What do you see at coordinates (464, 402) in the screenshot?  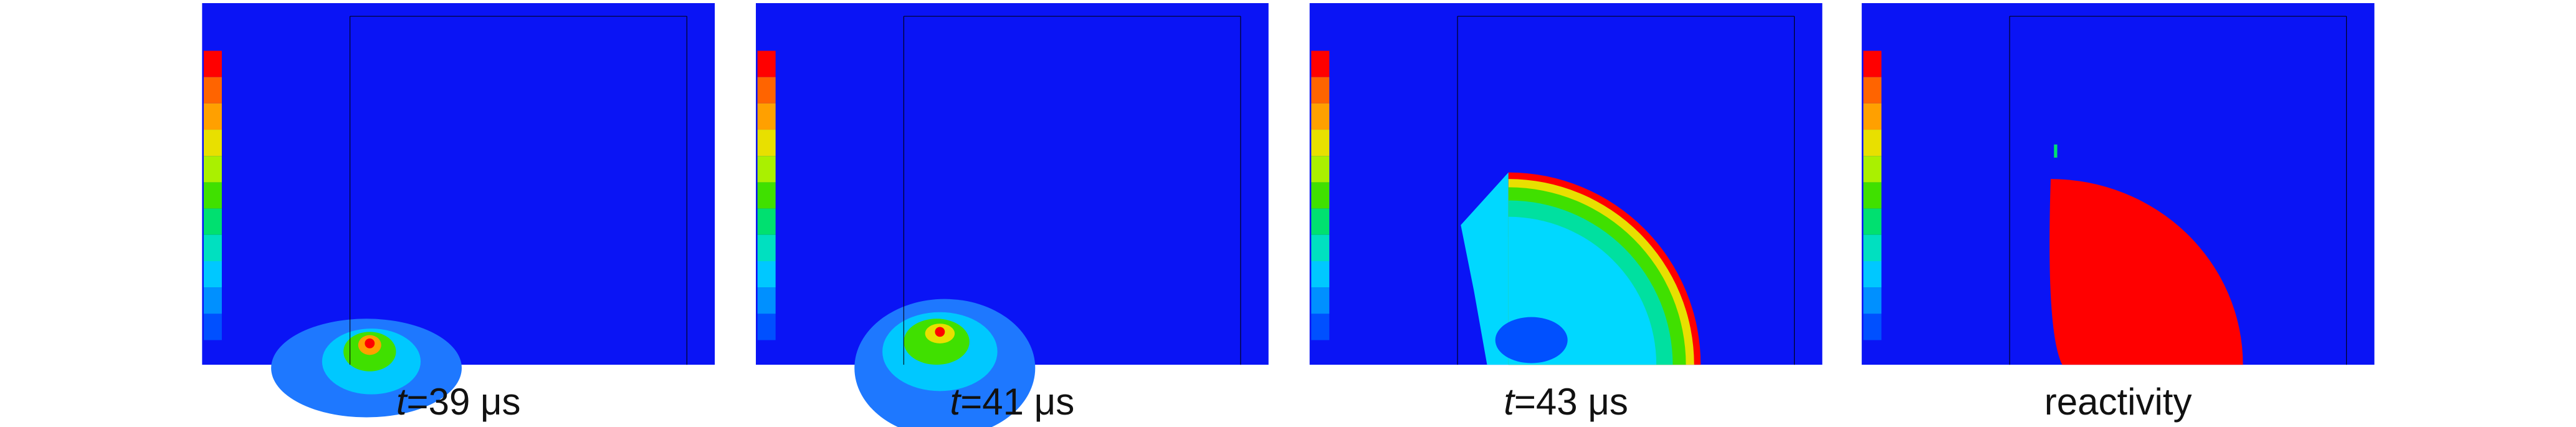 I see `caption-value: =39 μs` at bounding box center [464, 402].